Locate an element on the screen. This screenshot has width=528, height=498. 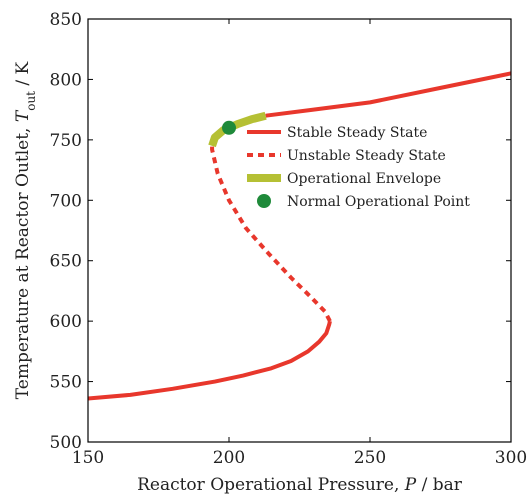
y-tick-label: 800 is located at coordinates (66, 80).